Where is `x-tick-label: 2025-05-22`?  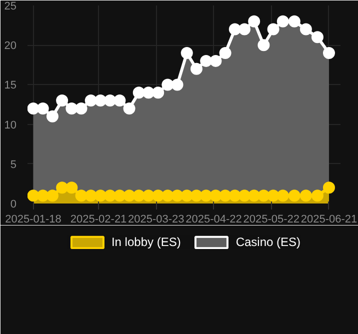
x-tick-label: 2025-05-22 is located at coordinates (271, 220).